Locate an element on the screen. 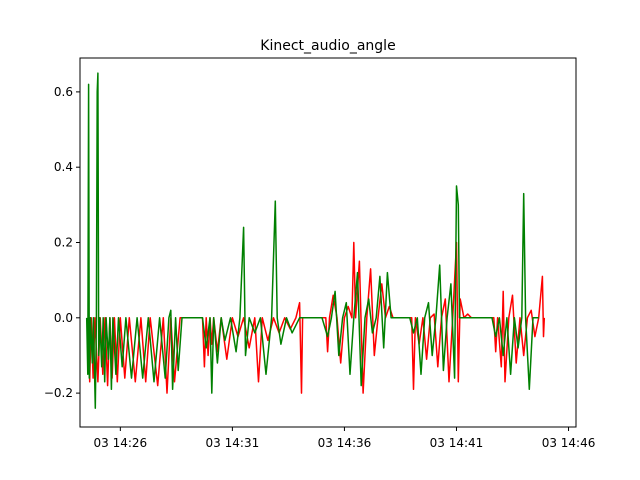 The width and height of the screenshot is (640, 480). y-tick-label: −0.2 is located at coordinates (58, 393).